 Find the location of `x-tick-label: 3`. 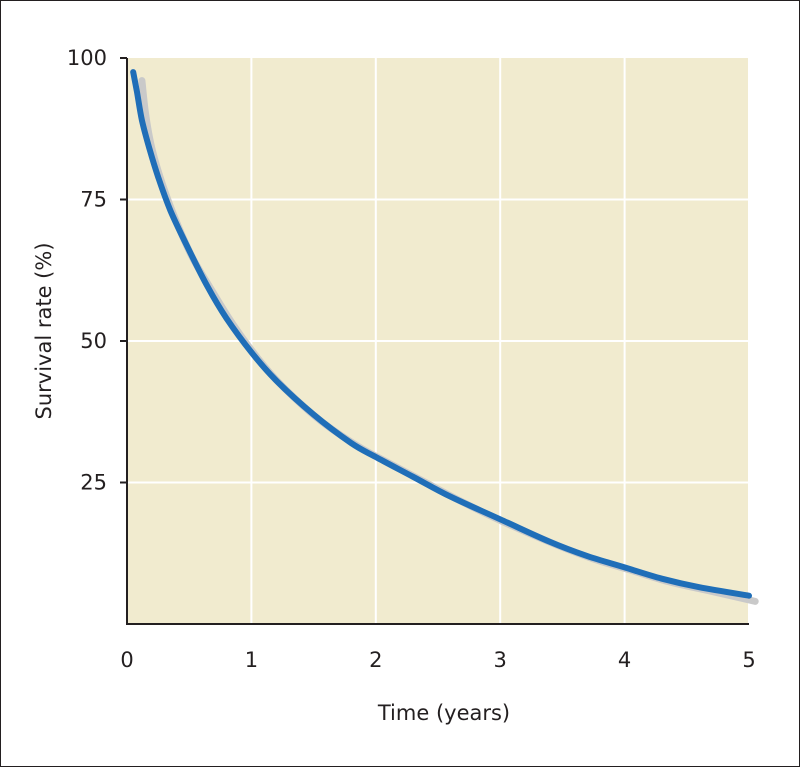

x-tick-label: 3 is located at coordinates (500, 660).